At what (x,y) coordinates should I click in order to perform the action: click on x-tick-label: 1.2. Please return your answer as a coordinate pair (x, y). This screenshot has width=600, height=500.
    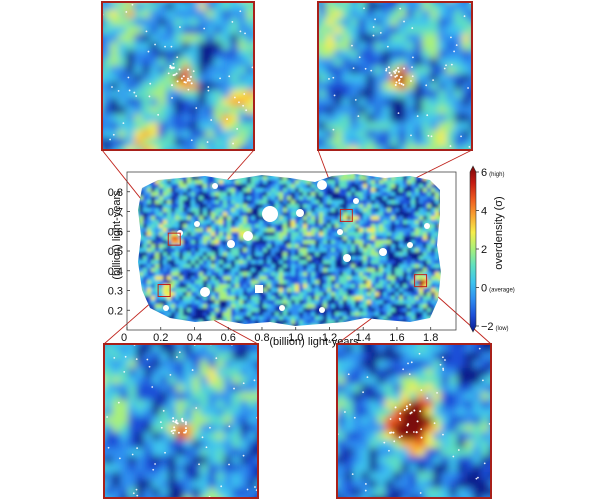
    Looking at the image, I should click on (329, 338).